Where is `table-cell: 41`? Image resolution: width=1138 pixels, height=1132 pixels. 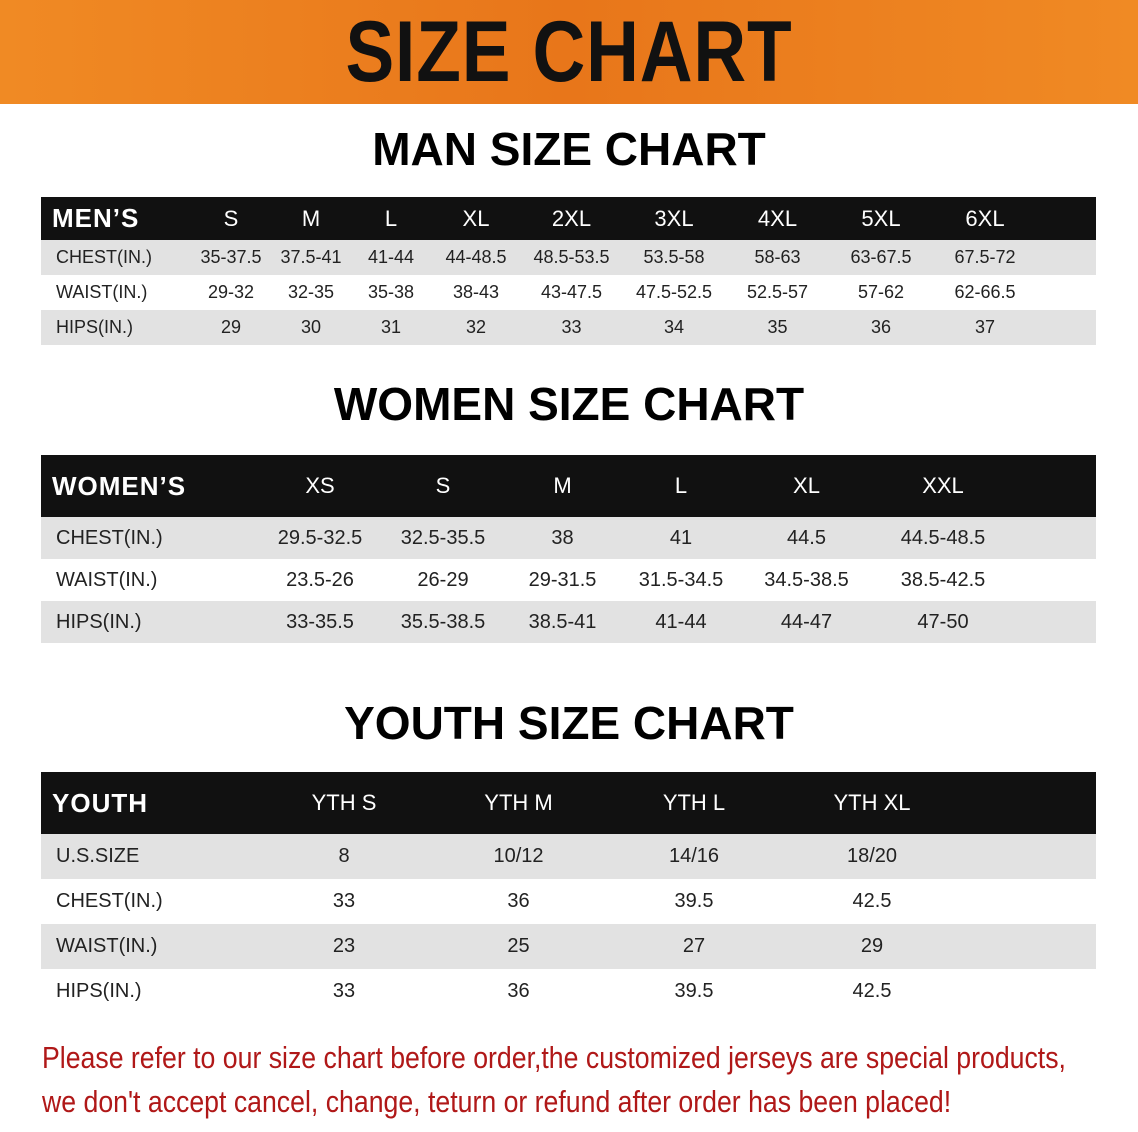
table-cell: 41 is located at coordinates (681, 537).